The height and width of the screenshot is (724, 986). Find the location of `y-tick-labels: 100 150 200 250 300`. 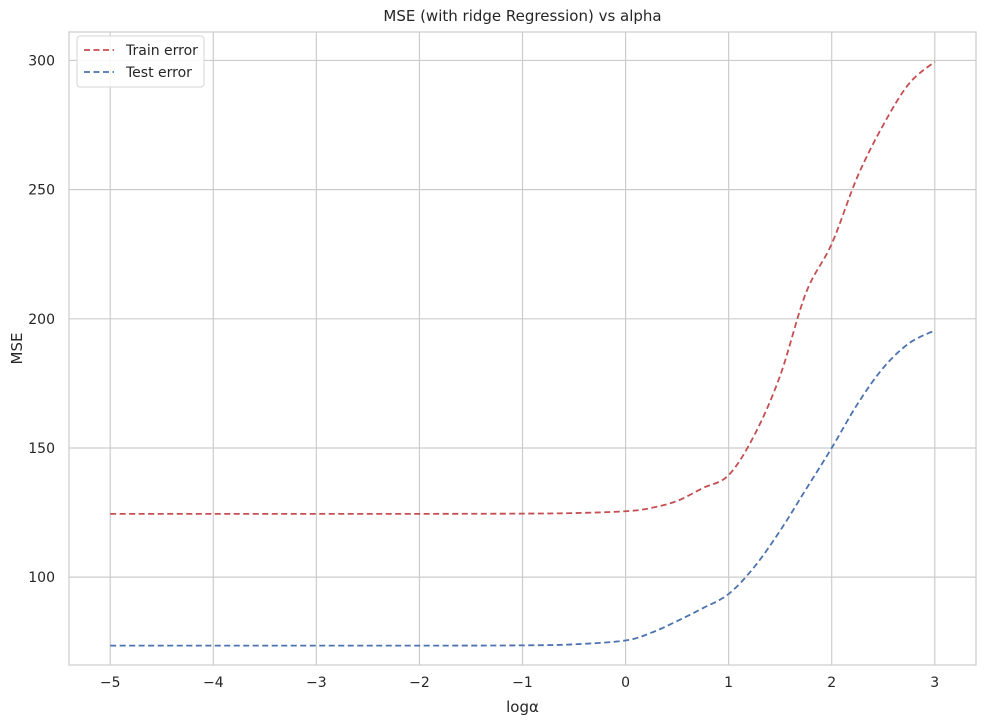

y-tick-labels: 100 150 200 250 300 is located at coordinates (41, 319).